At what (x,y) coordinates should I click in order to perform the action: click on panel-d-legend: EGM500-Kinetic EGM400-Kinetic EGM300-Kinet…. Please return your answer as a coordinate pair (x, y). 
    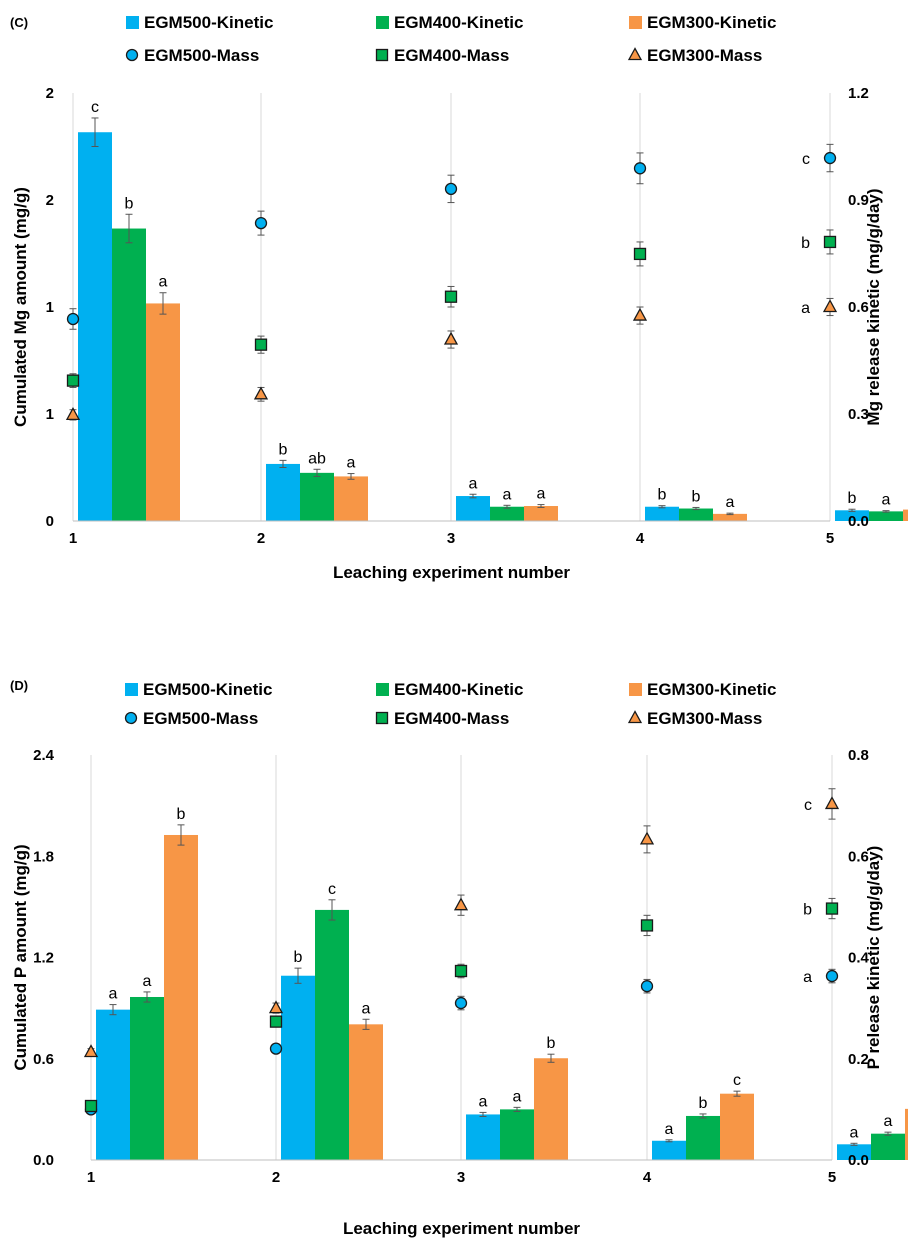
    Looking at the image, I should click on (450, 704).